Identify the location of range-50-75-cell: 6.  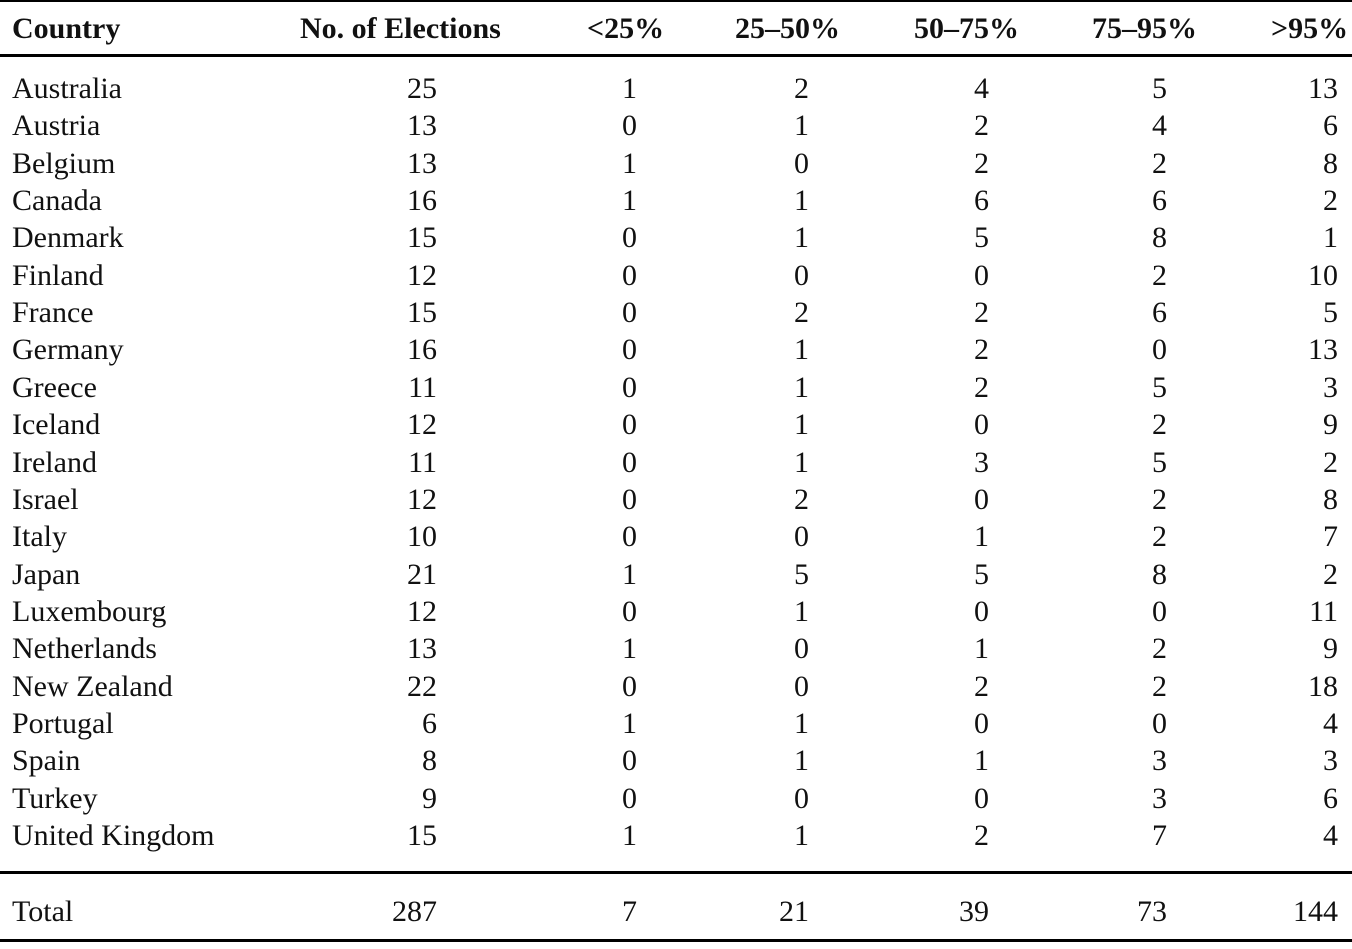
(981, 201).